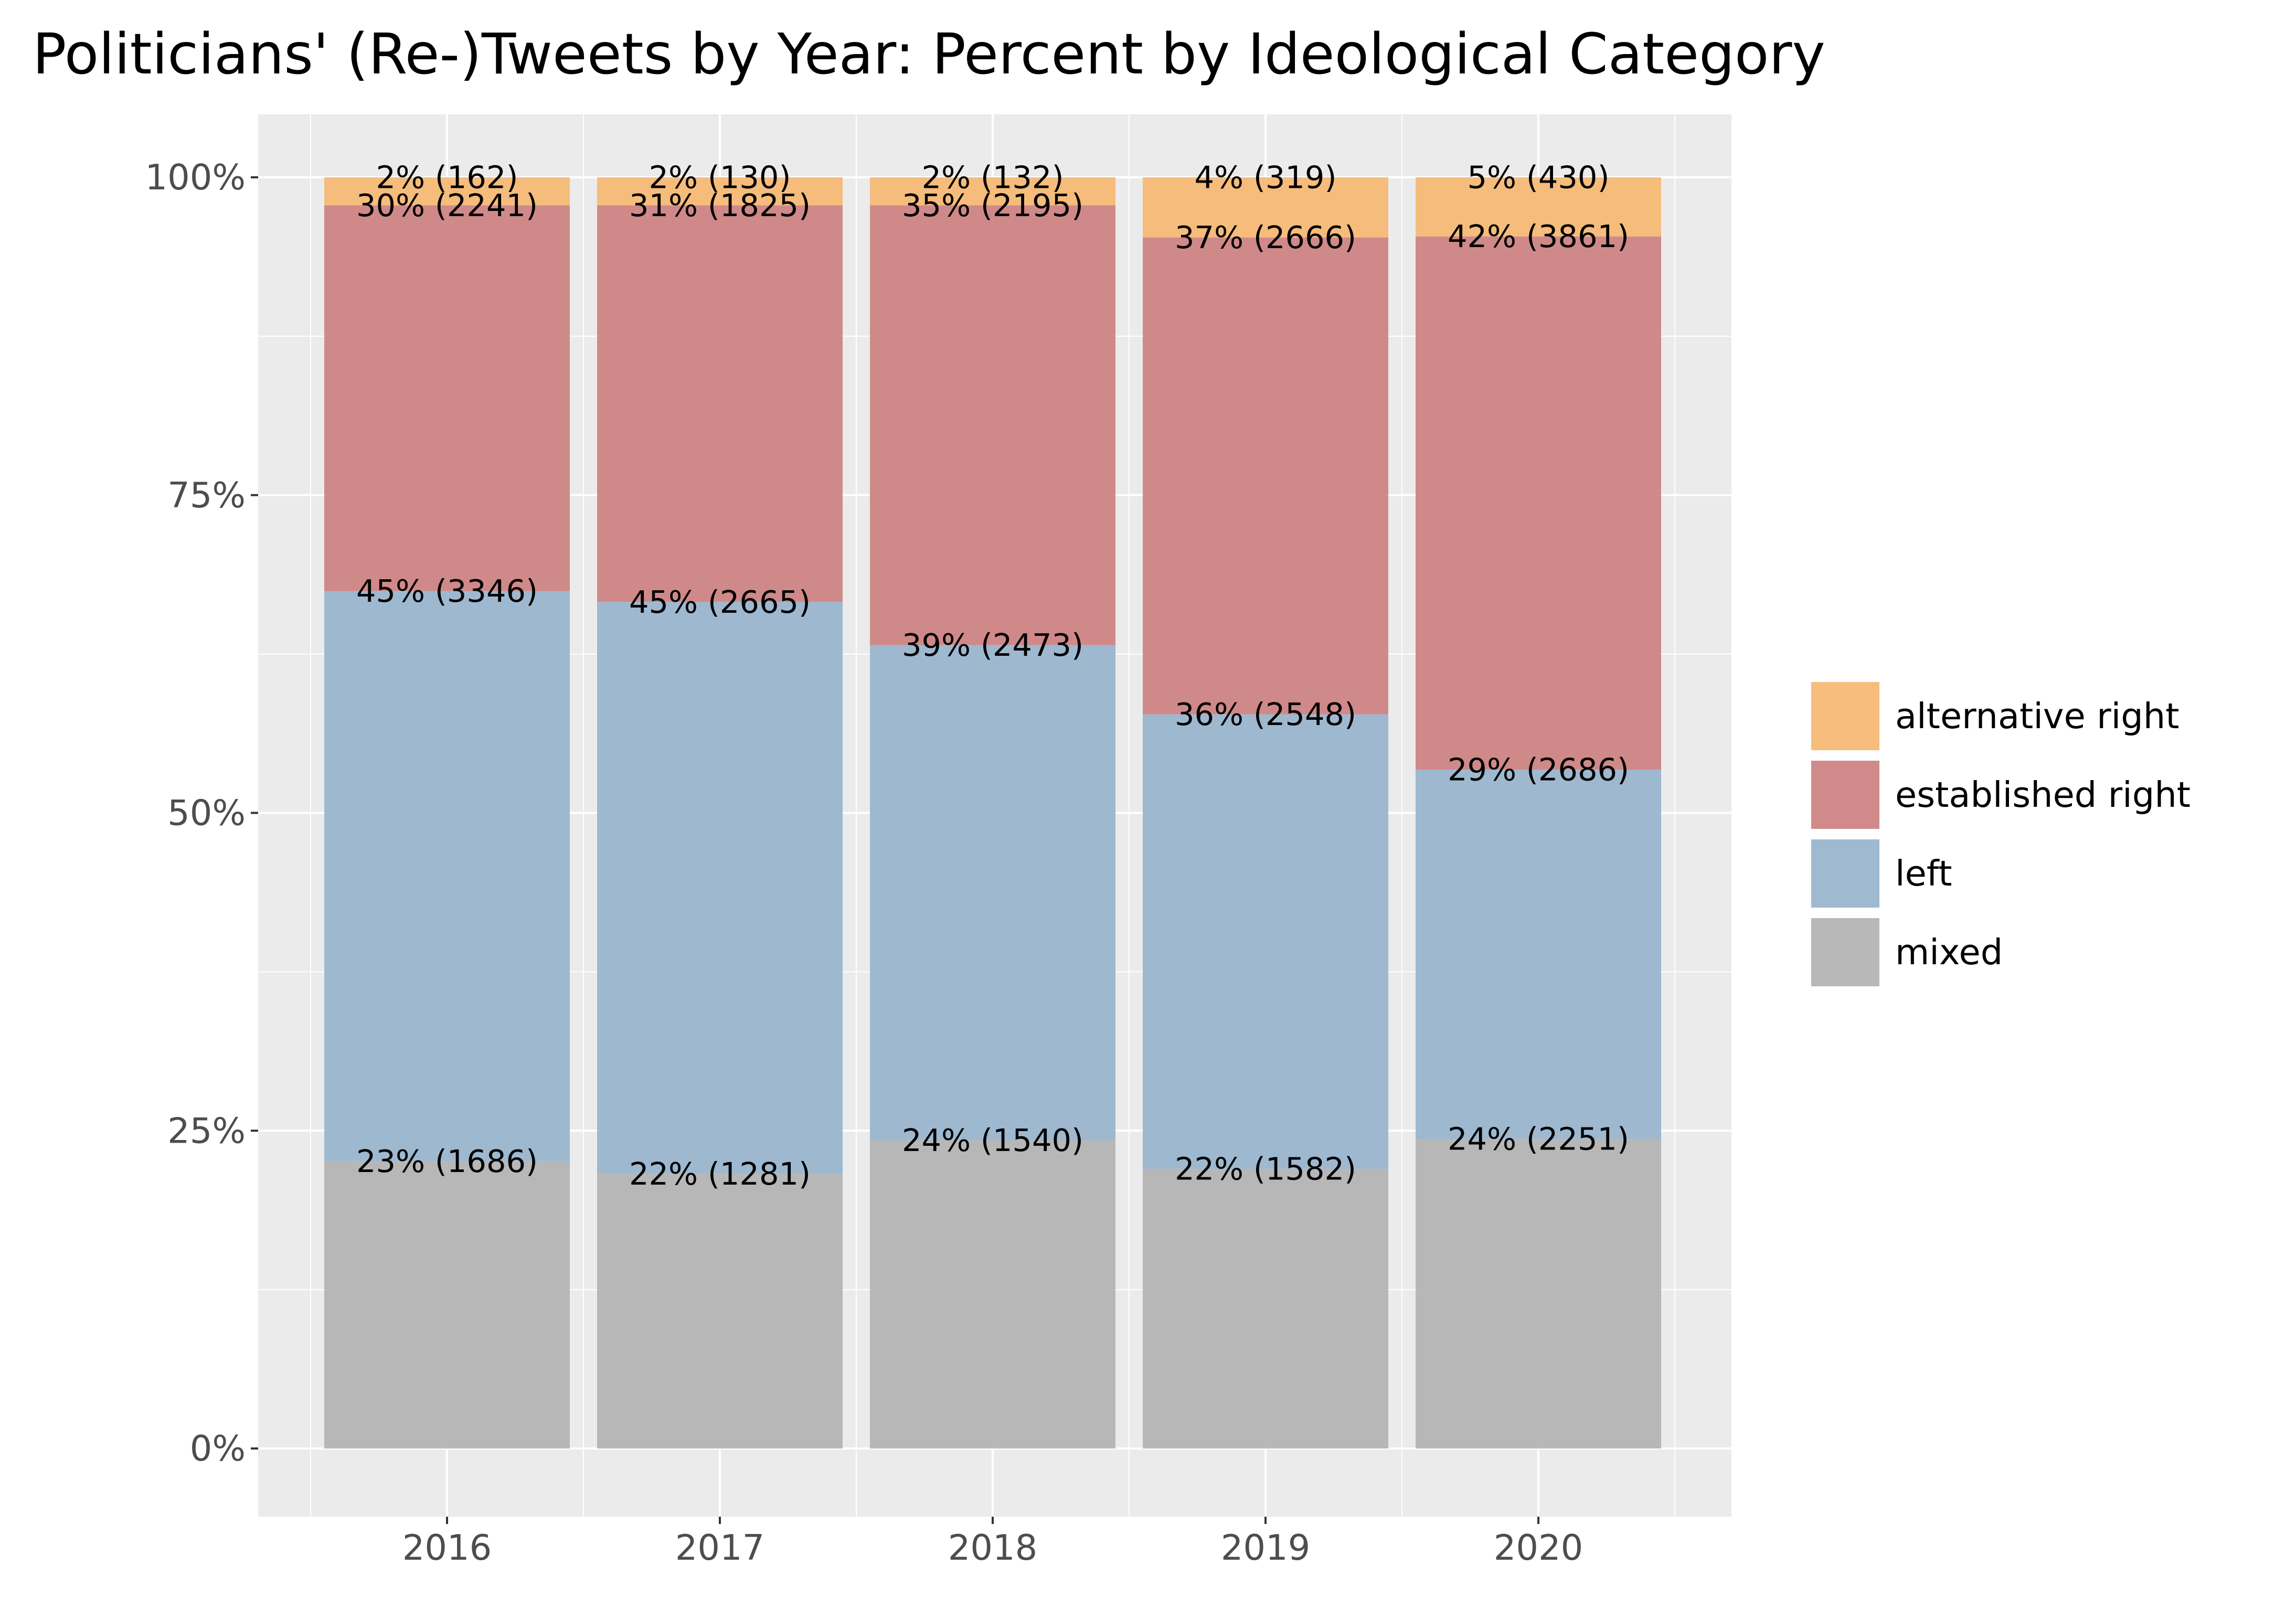 Image resolution: width=2296 pixels, height=1598 pixels. Describe the element at coordinates (218, 1448) in the screenshot. I see `y-tick-label: 0%` at that location.